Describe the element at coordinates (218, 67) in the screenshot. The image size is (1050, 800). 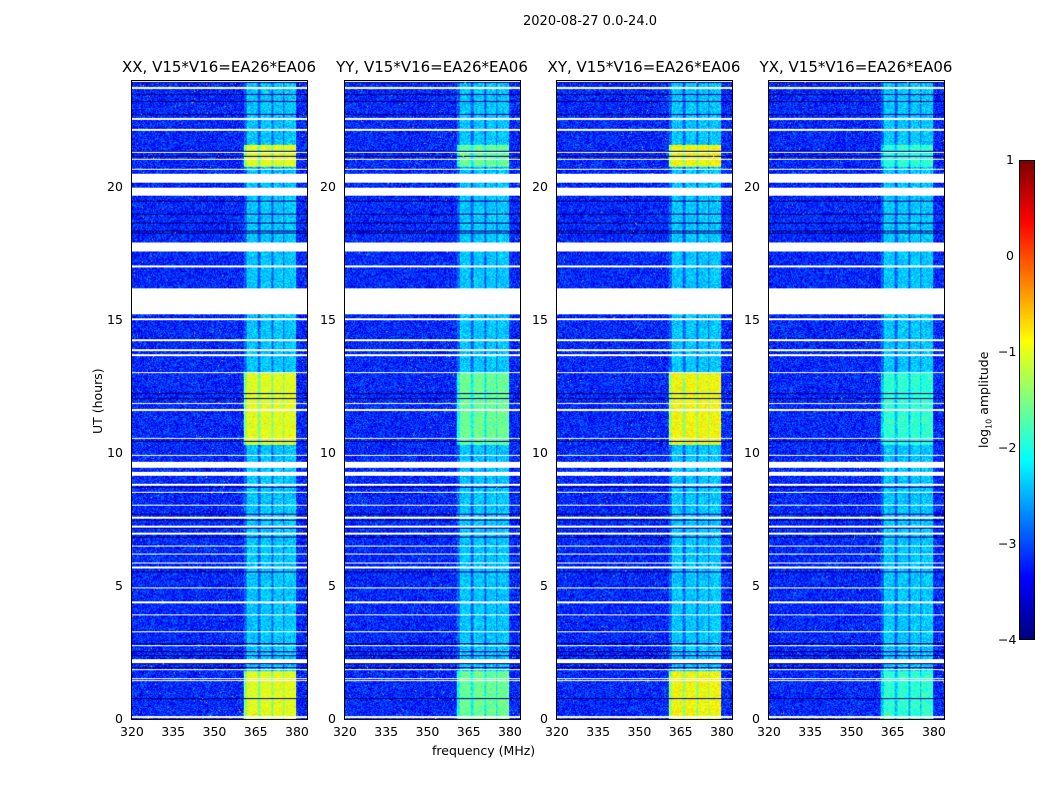
I see `panel-title: XX, V15*V16=EA26*EA06` at that location.